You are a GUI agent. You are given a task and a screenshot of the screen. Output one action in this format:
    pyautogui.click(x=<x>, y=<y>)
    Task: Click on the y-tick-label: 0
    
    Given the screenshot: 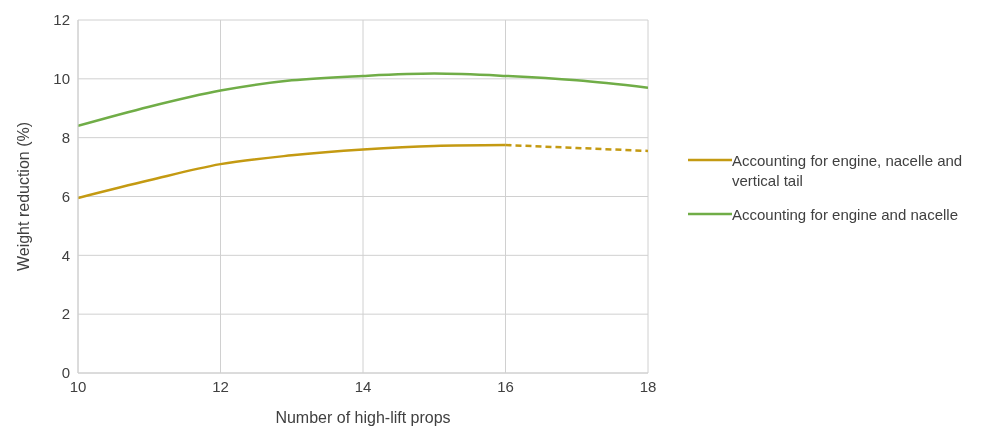 What is the action you would take?
    pyautogui.click(x=65, y=373)
    